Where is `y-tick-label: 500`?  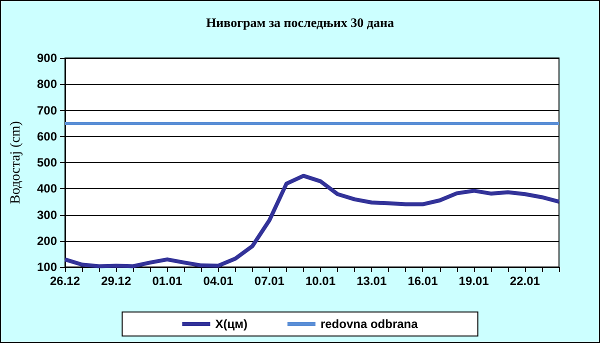 y-tick-label: 500 is located at coordinates (47, 163).